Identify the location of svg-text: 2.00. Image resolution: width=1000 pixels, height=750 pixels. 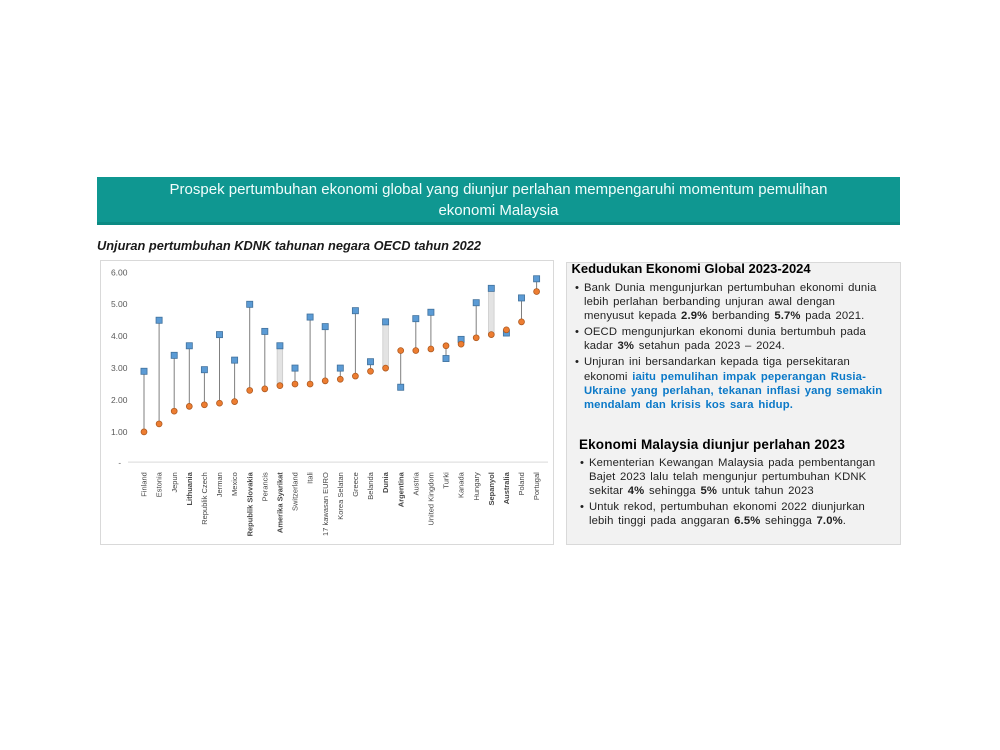
(119, 400).